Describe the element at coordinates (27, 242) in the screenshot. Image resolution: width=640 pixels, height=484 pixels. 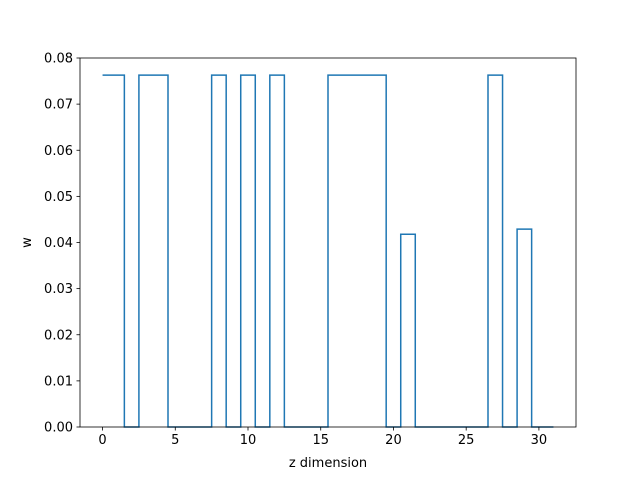
I see `y-axis-label: w` at that location.